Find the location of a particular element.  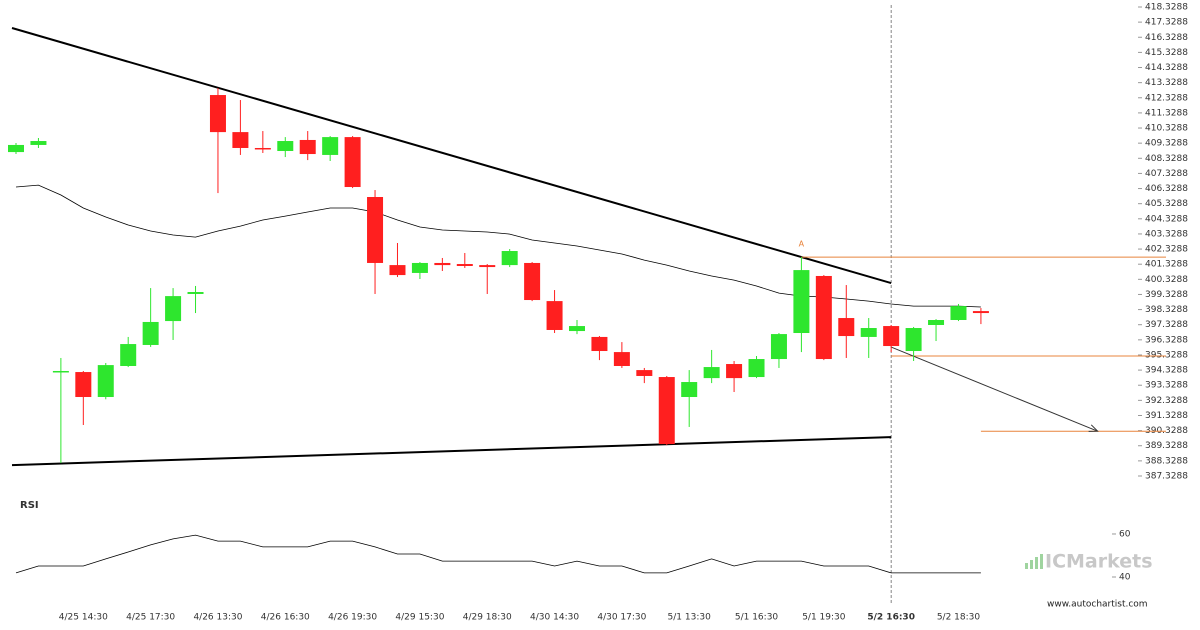

pattern-label: A is located at coordinates (802, 244).